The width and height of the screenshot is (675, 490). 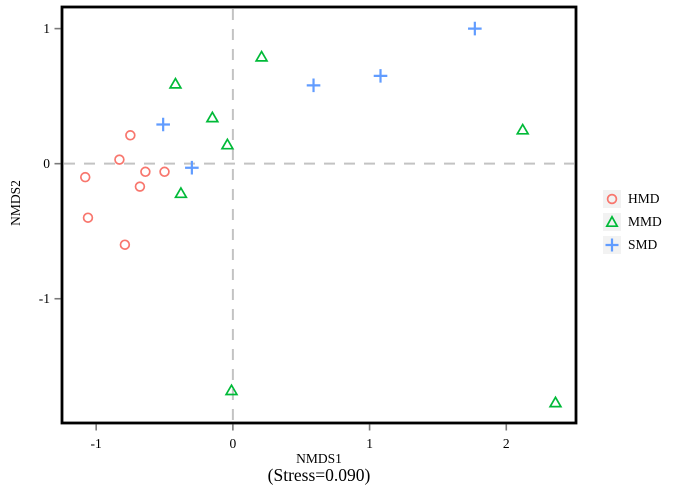 I want to click on y-tick-label: 0, so click(x=46, y=163).